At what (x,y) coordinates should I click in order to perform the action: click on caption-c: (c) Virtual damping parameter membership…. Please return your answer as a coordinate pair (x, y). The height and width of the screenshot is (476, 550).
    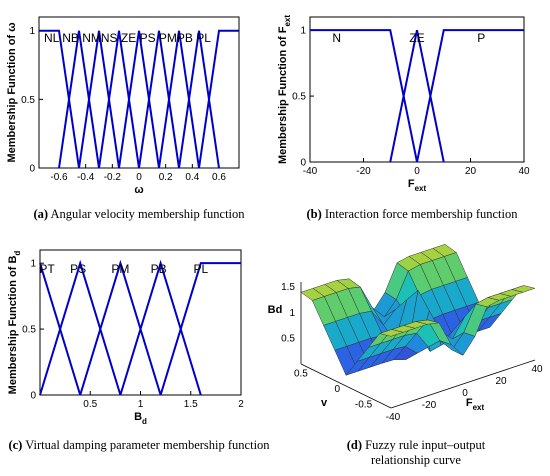
    Looking at the image, I should click on (139, 445).